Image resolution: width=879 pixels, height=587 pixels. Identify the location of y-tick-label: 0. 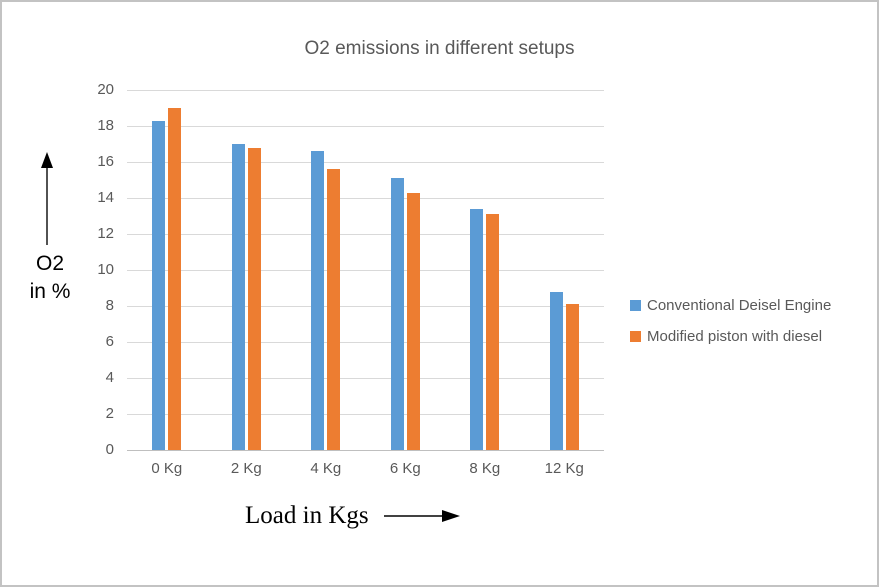
(109, 449).